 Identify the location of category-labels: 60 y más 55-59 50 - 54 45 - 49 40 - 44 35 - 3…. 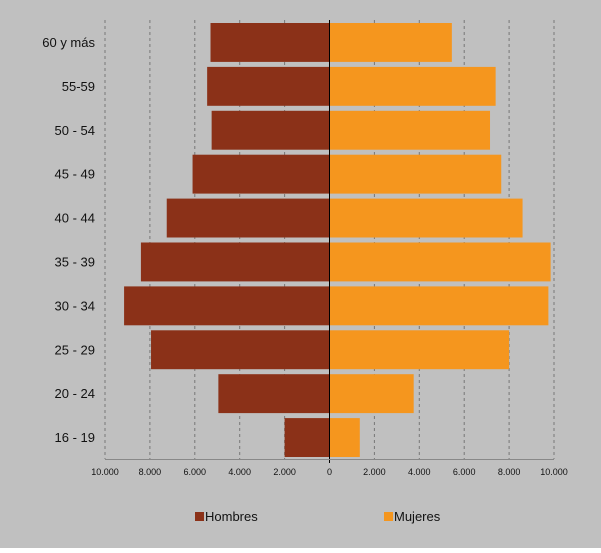
(68, 240).